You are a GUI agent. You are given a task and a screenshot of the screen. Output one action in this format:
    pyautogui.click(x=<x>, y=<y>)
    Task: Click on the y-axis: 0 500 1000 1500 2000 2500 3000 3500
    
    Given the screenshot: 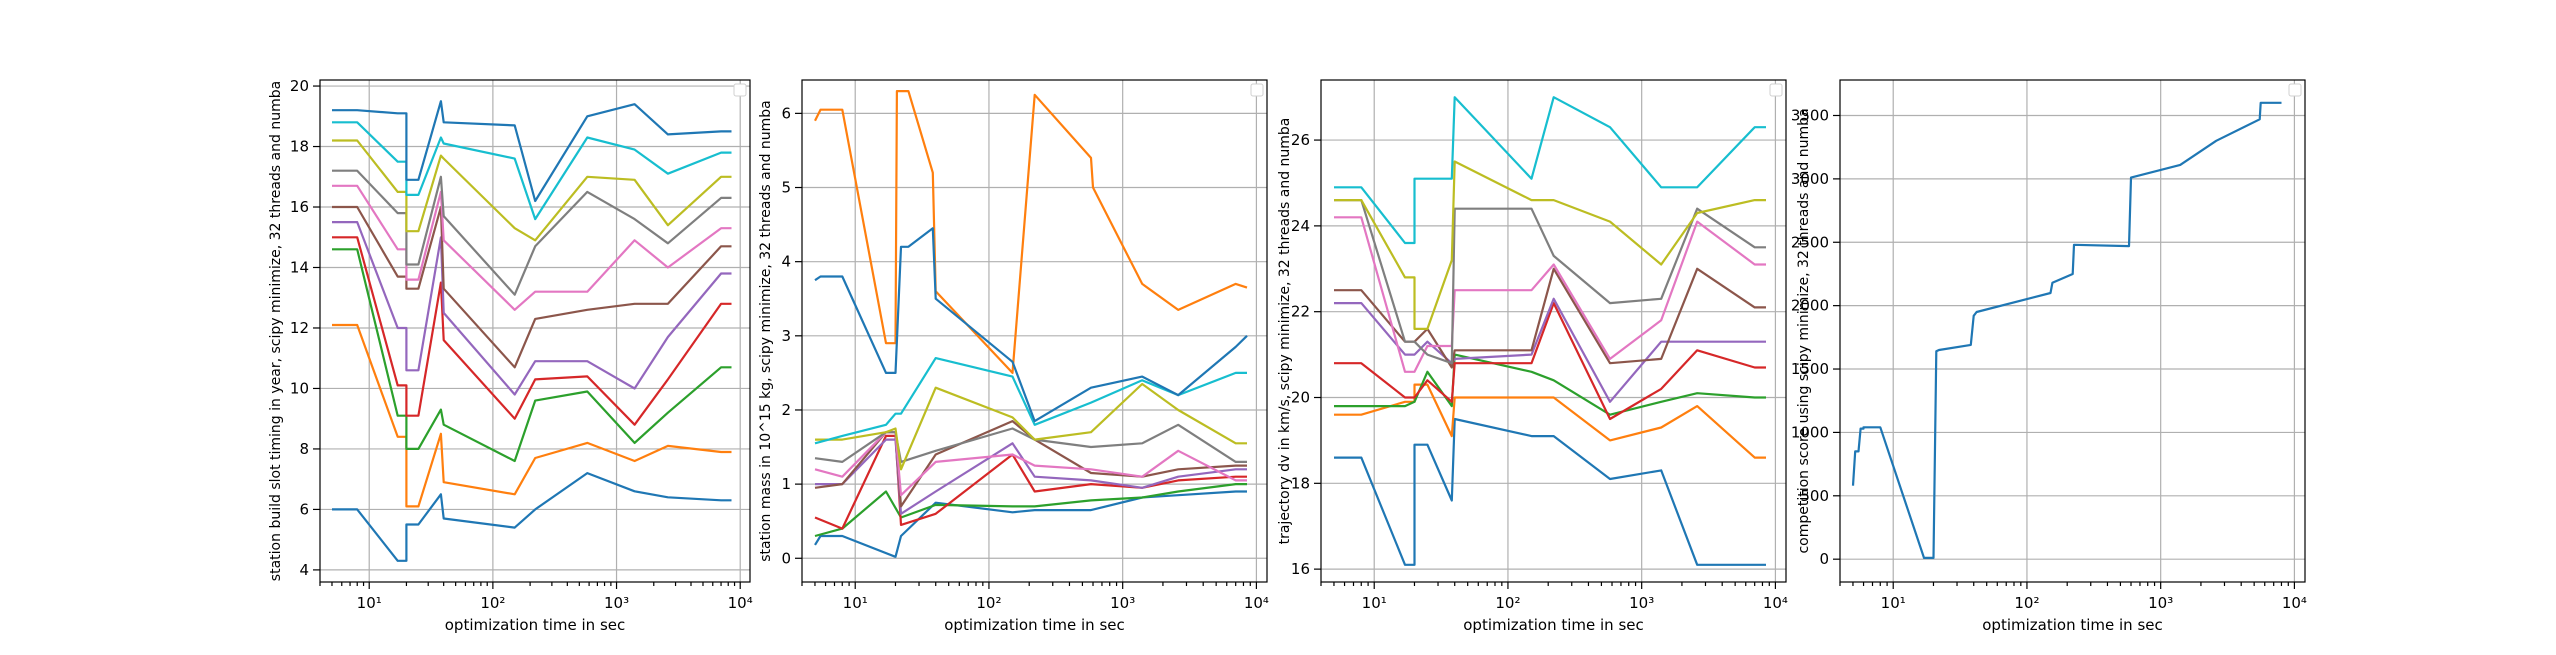 What is the action you would take?
    pyautogui.click(x=1815, y=337)
    